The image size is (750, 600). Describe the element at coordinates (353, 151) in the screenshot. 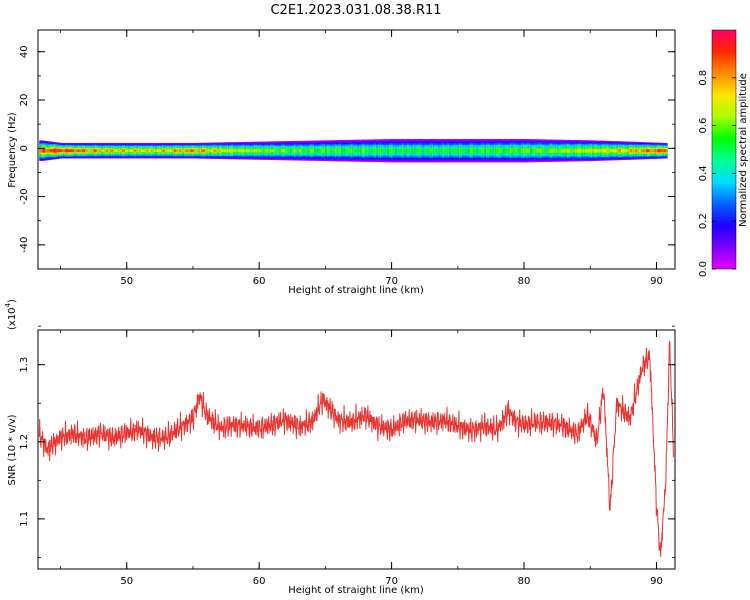

I see `spectral-band` at that location.